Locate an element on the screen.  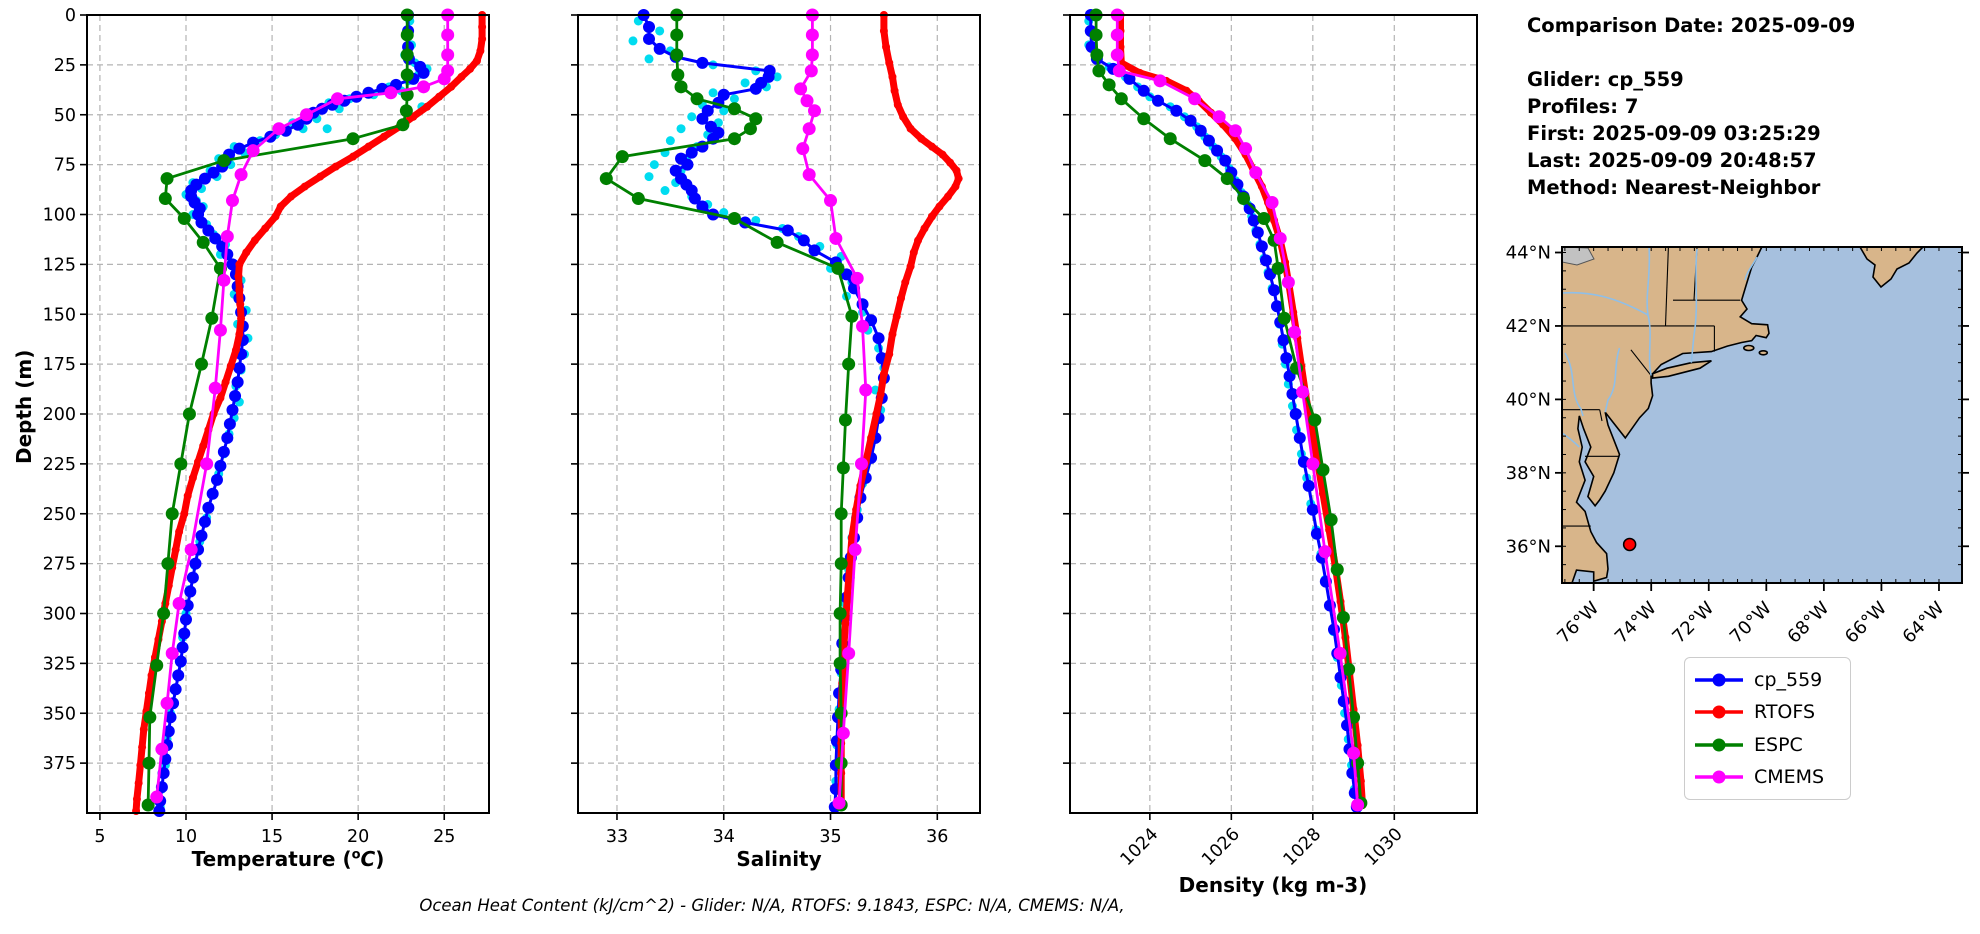
lat-tick-label: 36°N is located at coordinates (1528, 546).